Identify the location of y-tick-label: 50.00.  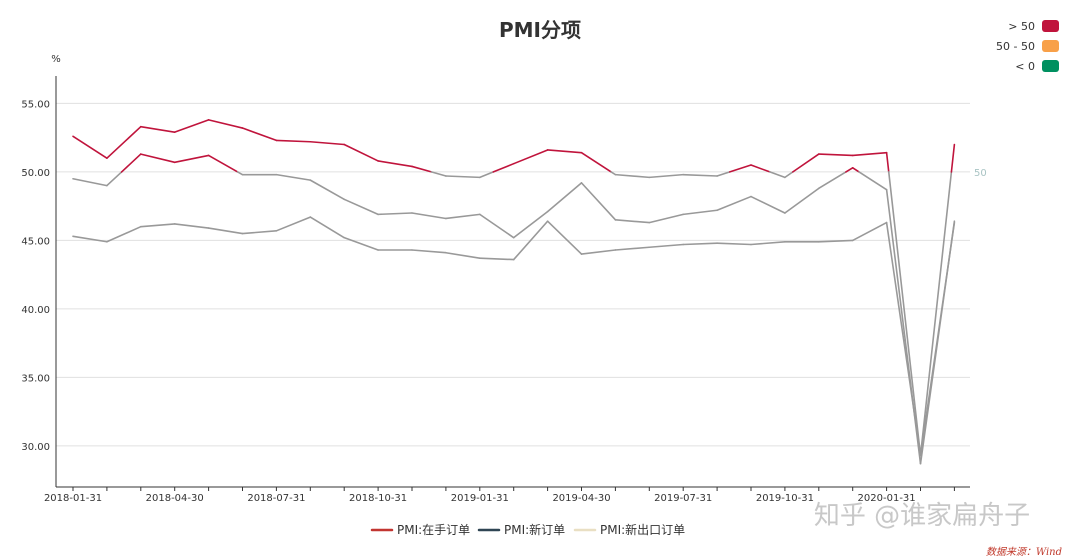
(35, 173).